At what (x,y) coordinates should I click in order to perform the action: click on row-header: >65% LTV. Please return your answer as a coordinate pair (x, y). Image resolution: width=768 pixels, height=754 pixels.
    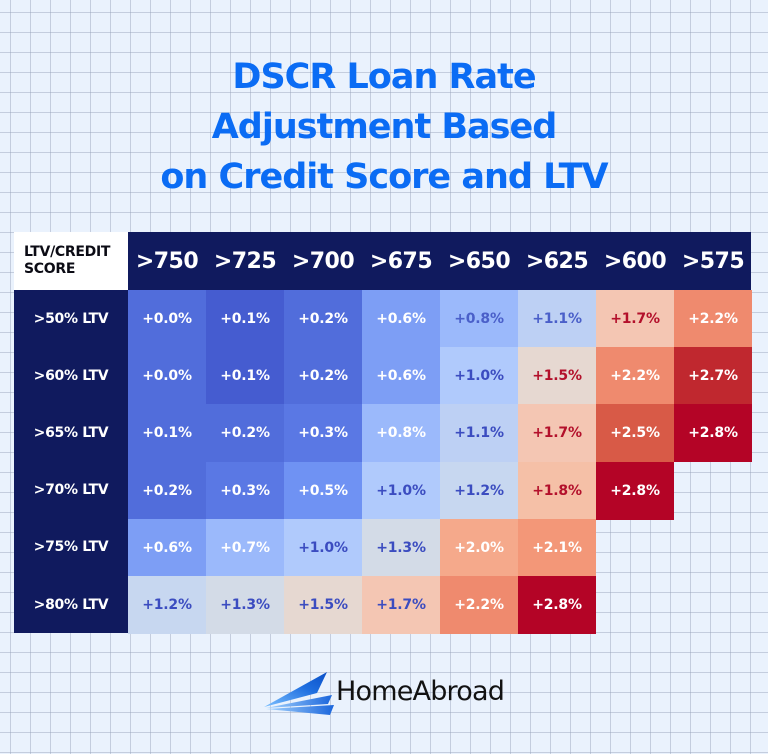
    Looking at the image, I should click on (71, 432).